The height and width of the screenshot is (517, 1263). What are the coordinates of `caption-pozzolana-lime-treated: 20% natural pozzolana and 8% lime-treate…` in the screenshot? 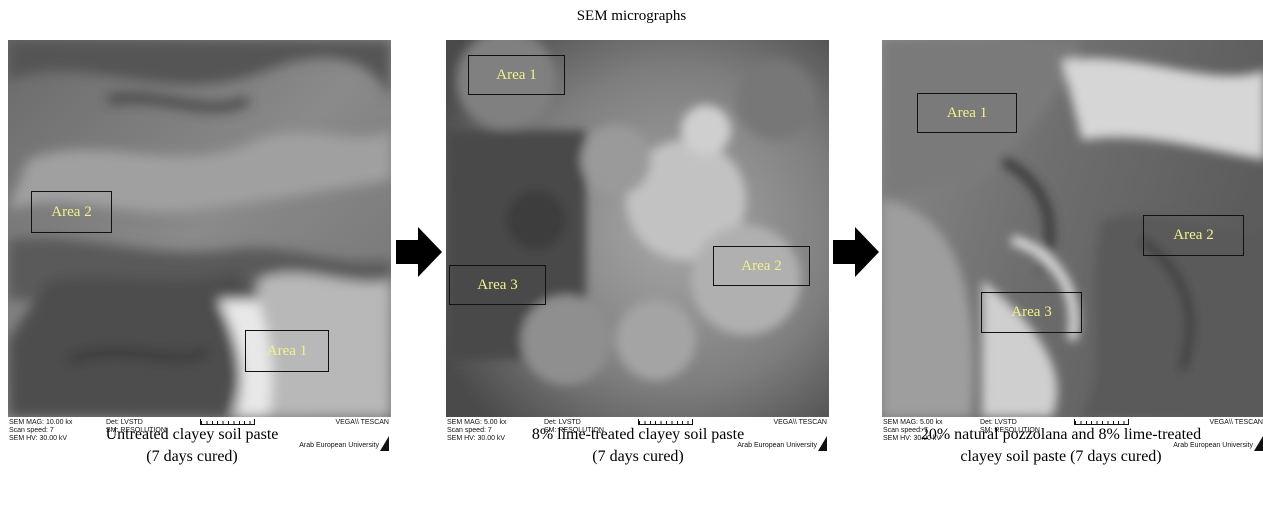 It's located at (1061, 446).